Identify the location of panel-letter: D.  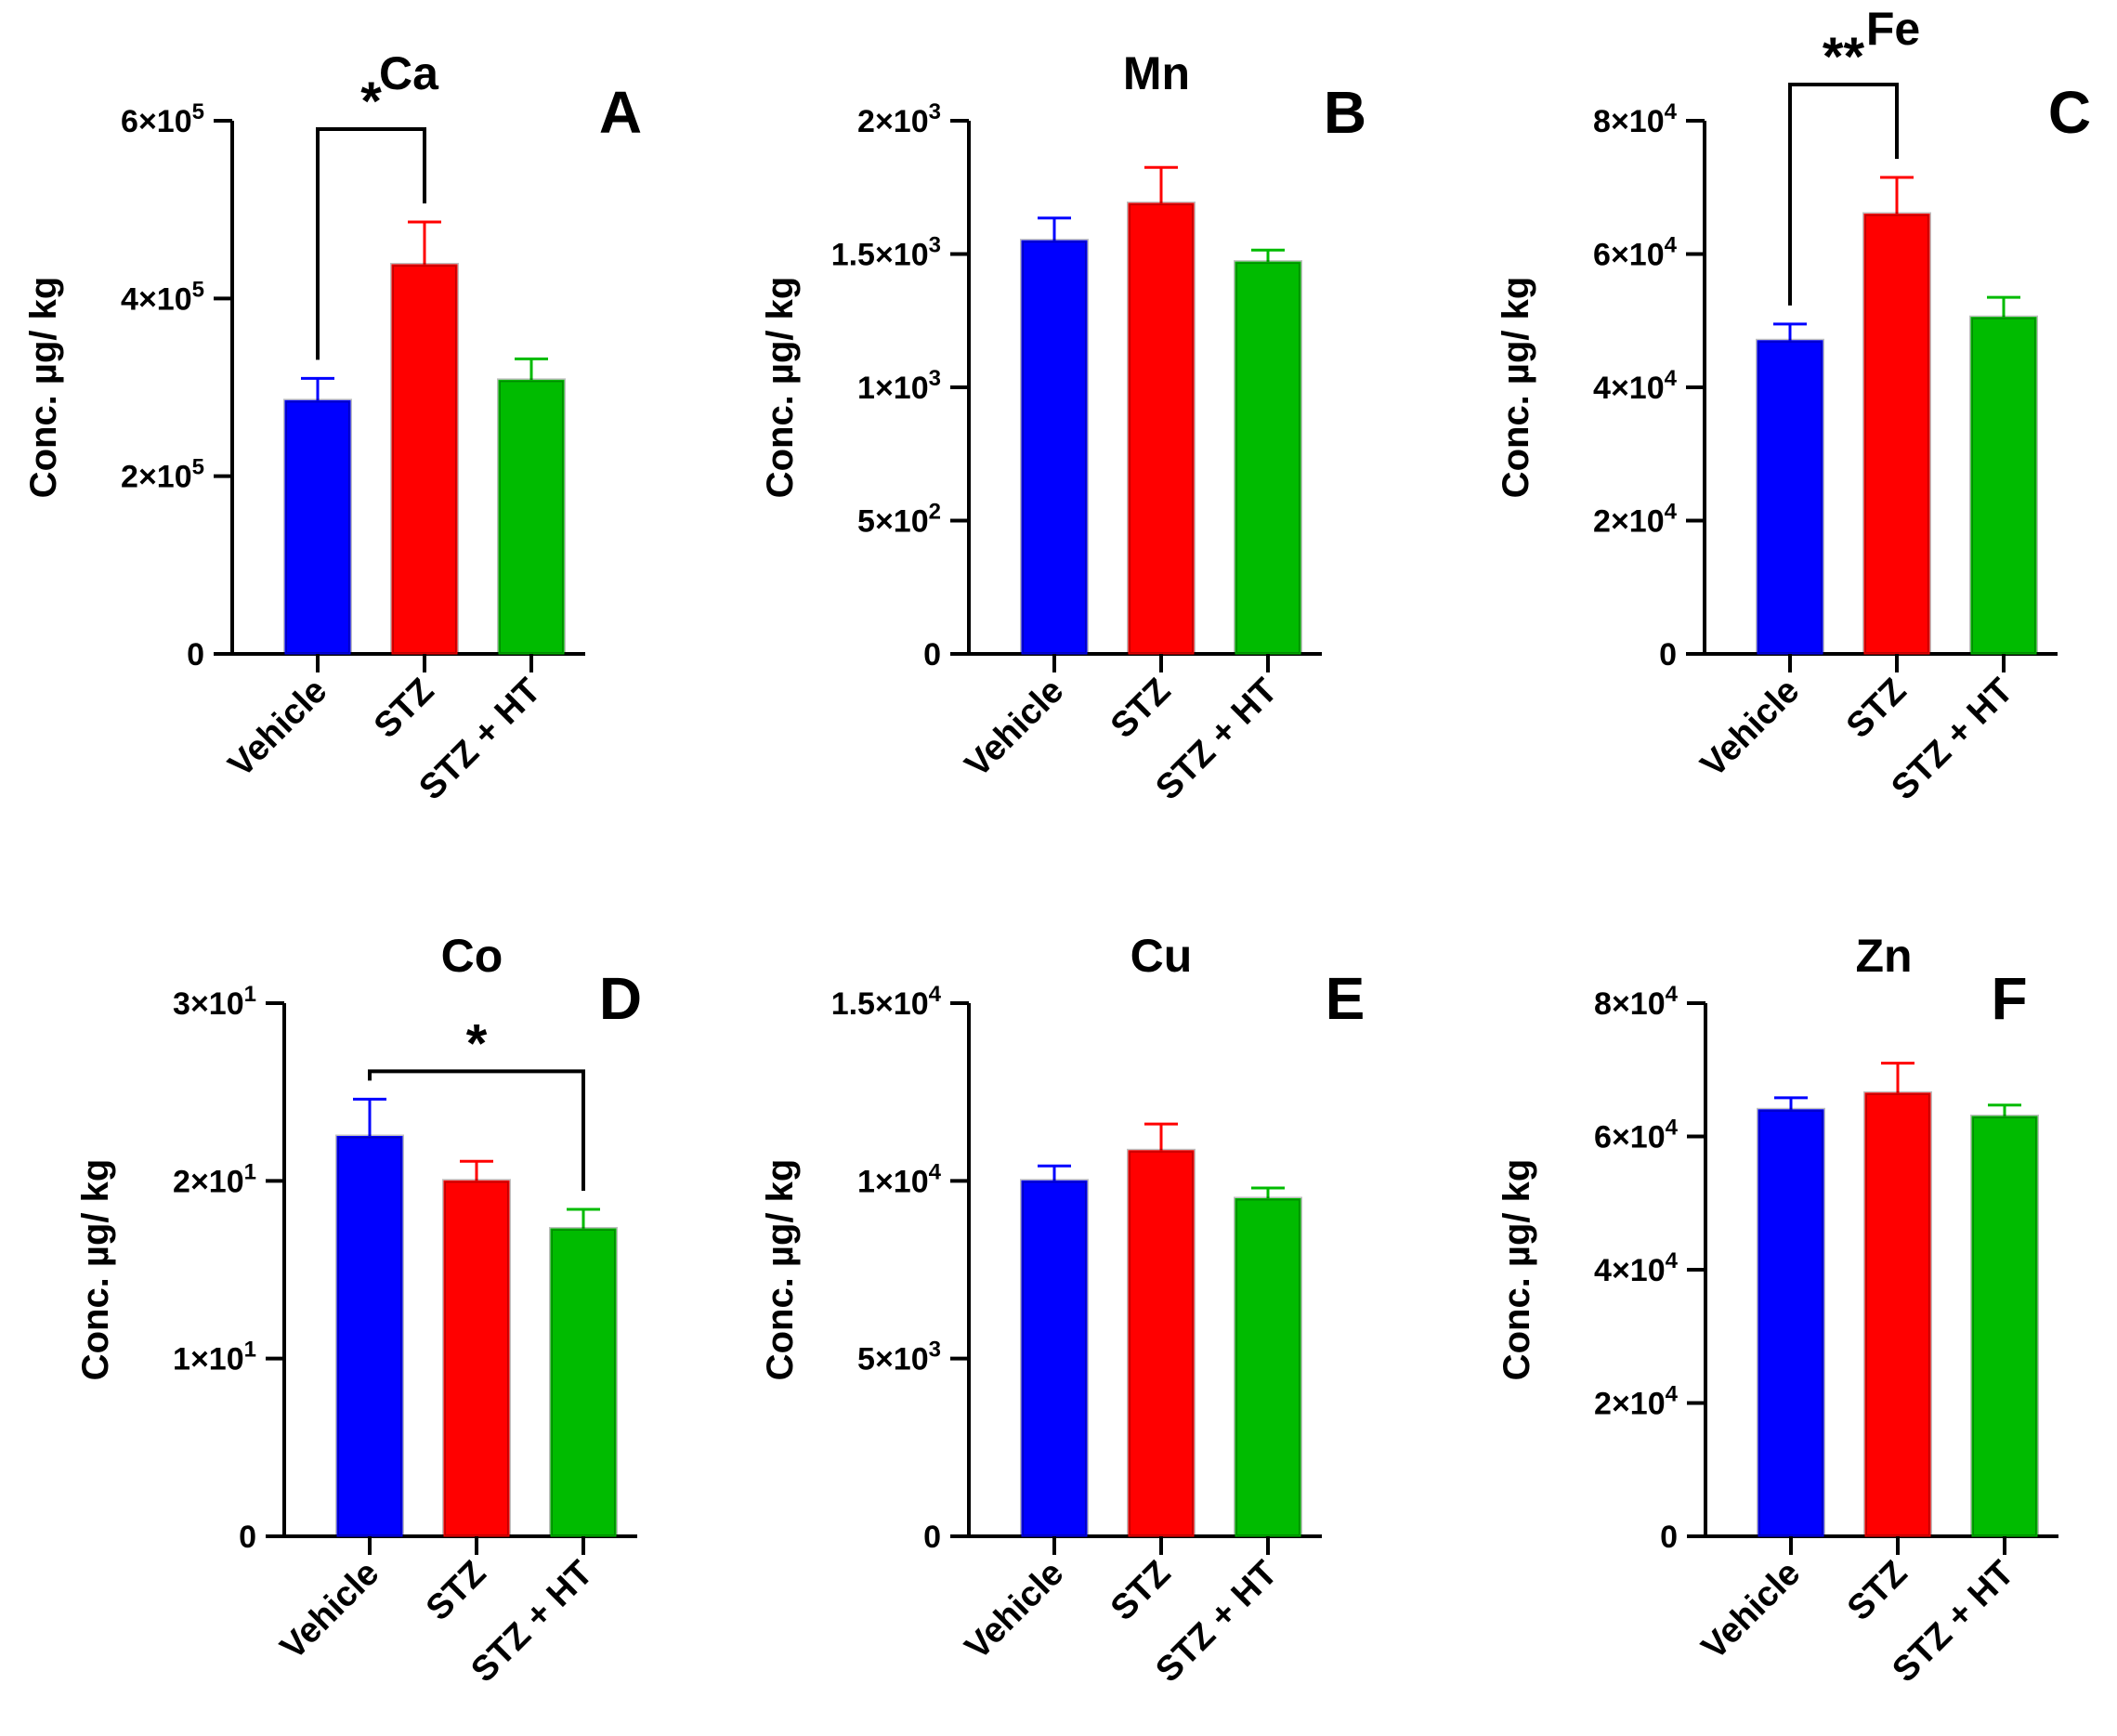
(620, 999).